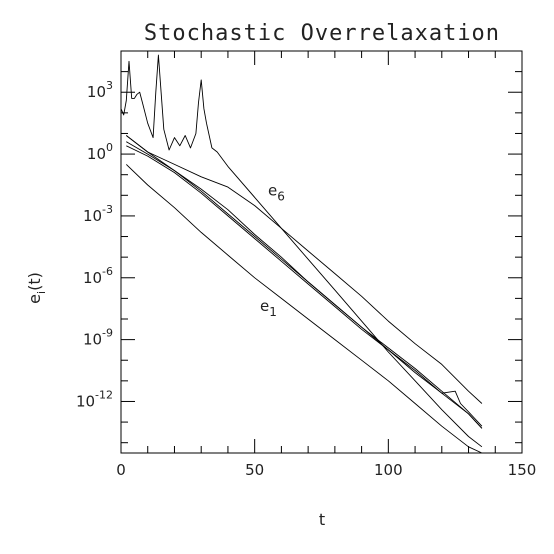 This screenshot has width=554, height=554. Describe the element at coordinates (322, 519) in the screenshot. I see `x-axis-label: t` at that location.